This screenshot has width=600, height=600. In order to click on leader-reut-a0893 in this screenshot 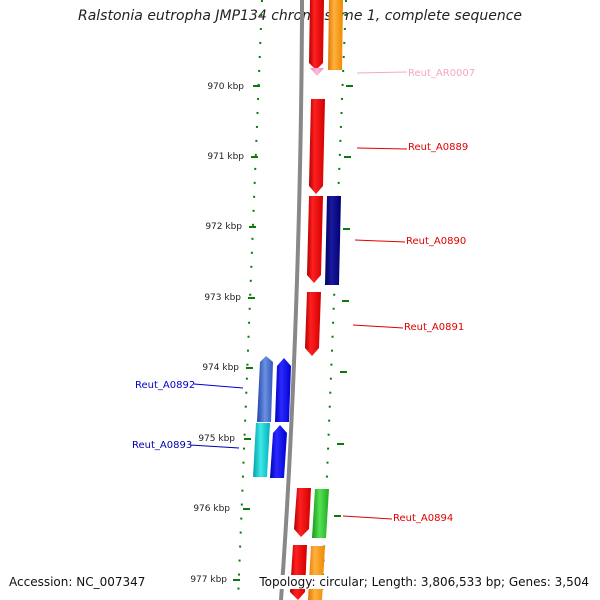, I will do `click(214, 446)`.